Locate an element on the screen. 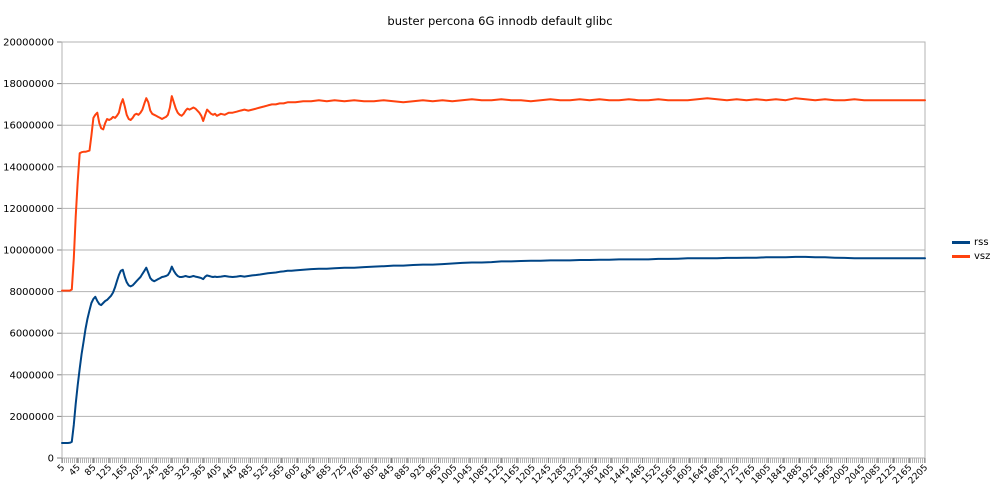 This screenshot has width=1000, height=500. x-tick-label: 885 is located at coordinates (402, 472).